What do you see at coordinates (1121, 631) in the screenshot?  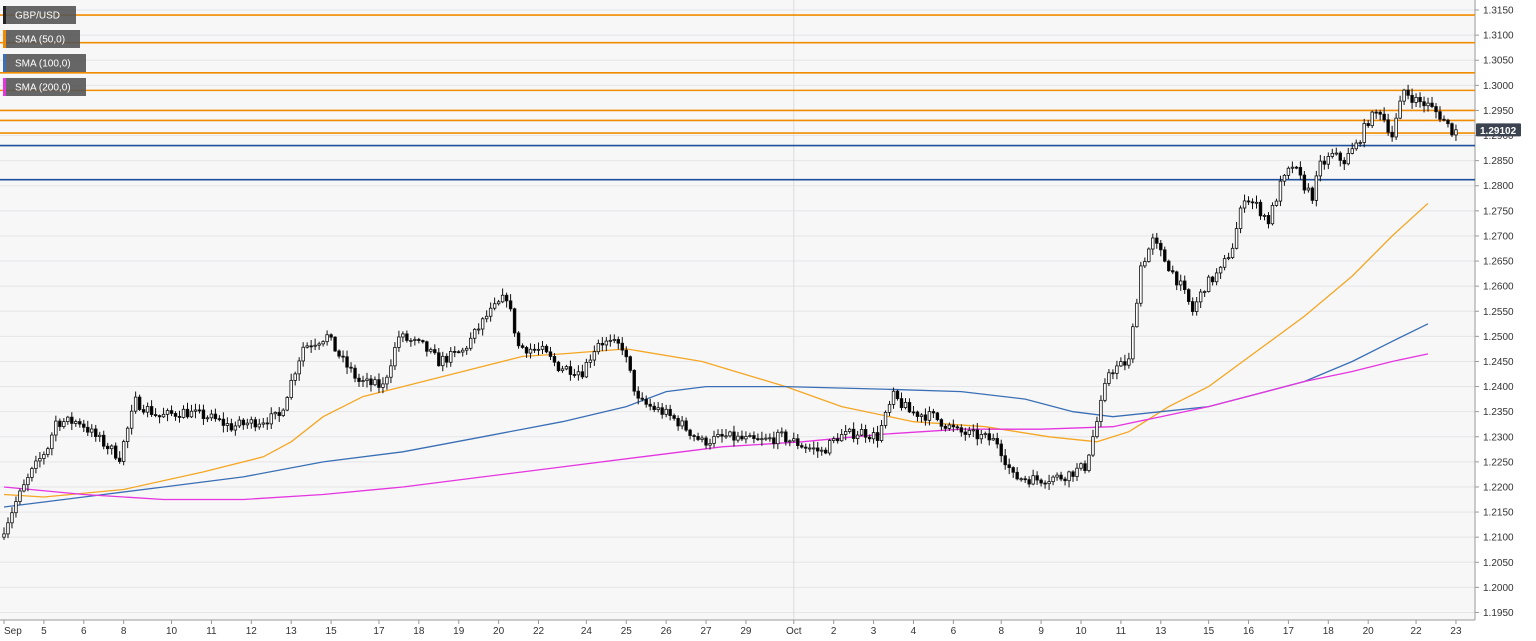 I see `x-tick-label: 11` at bounding box center [1121, 631].